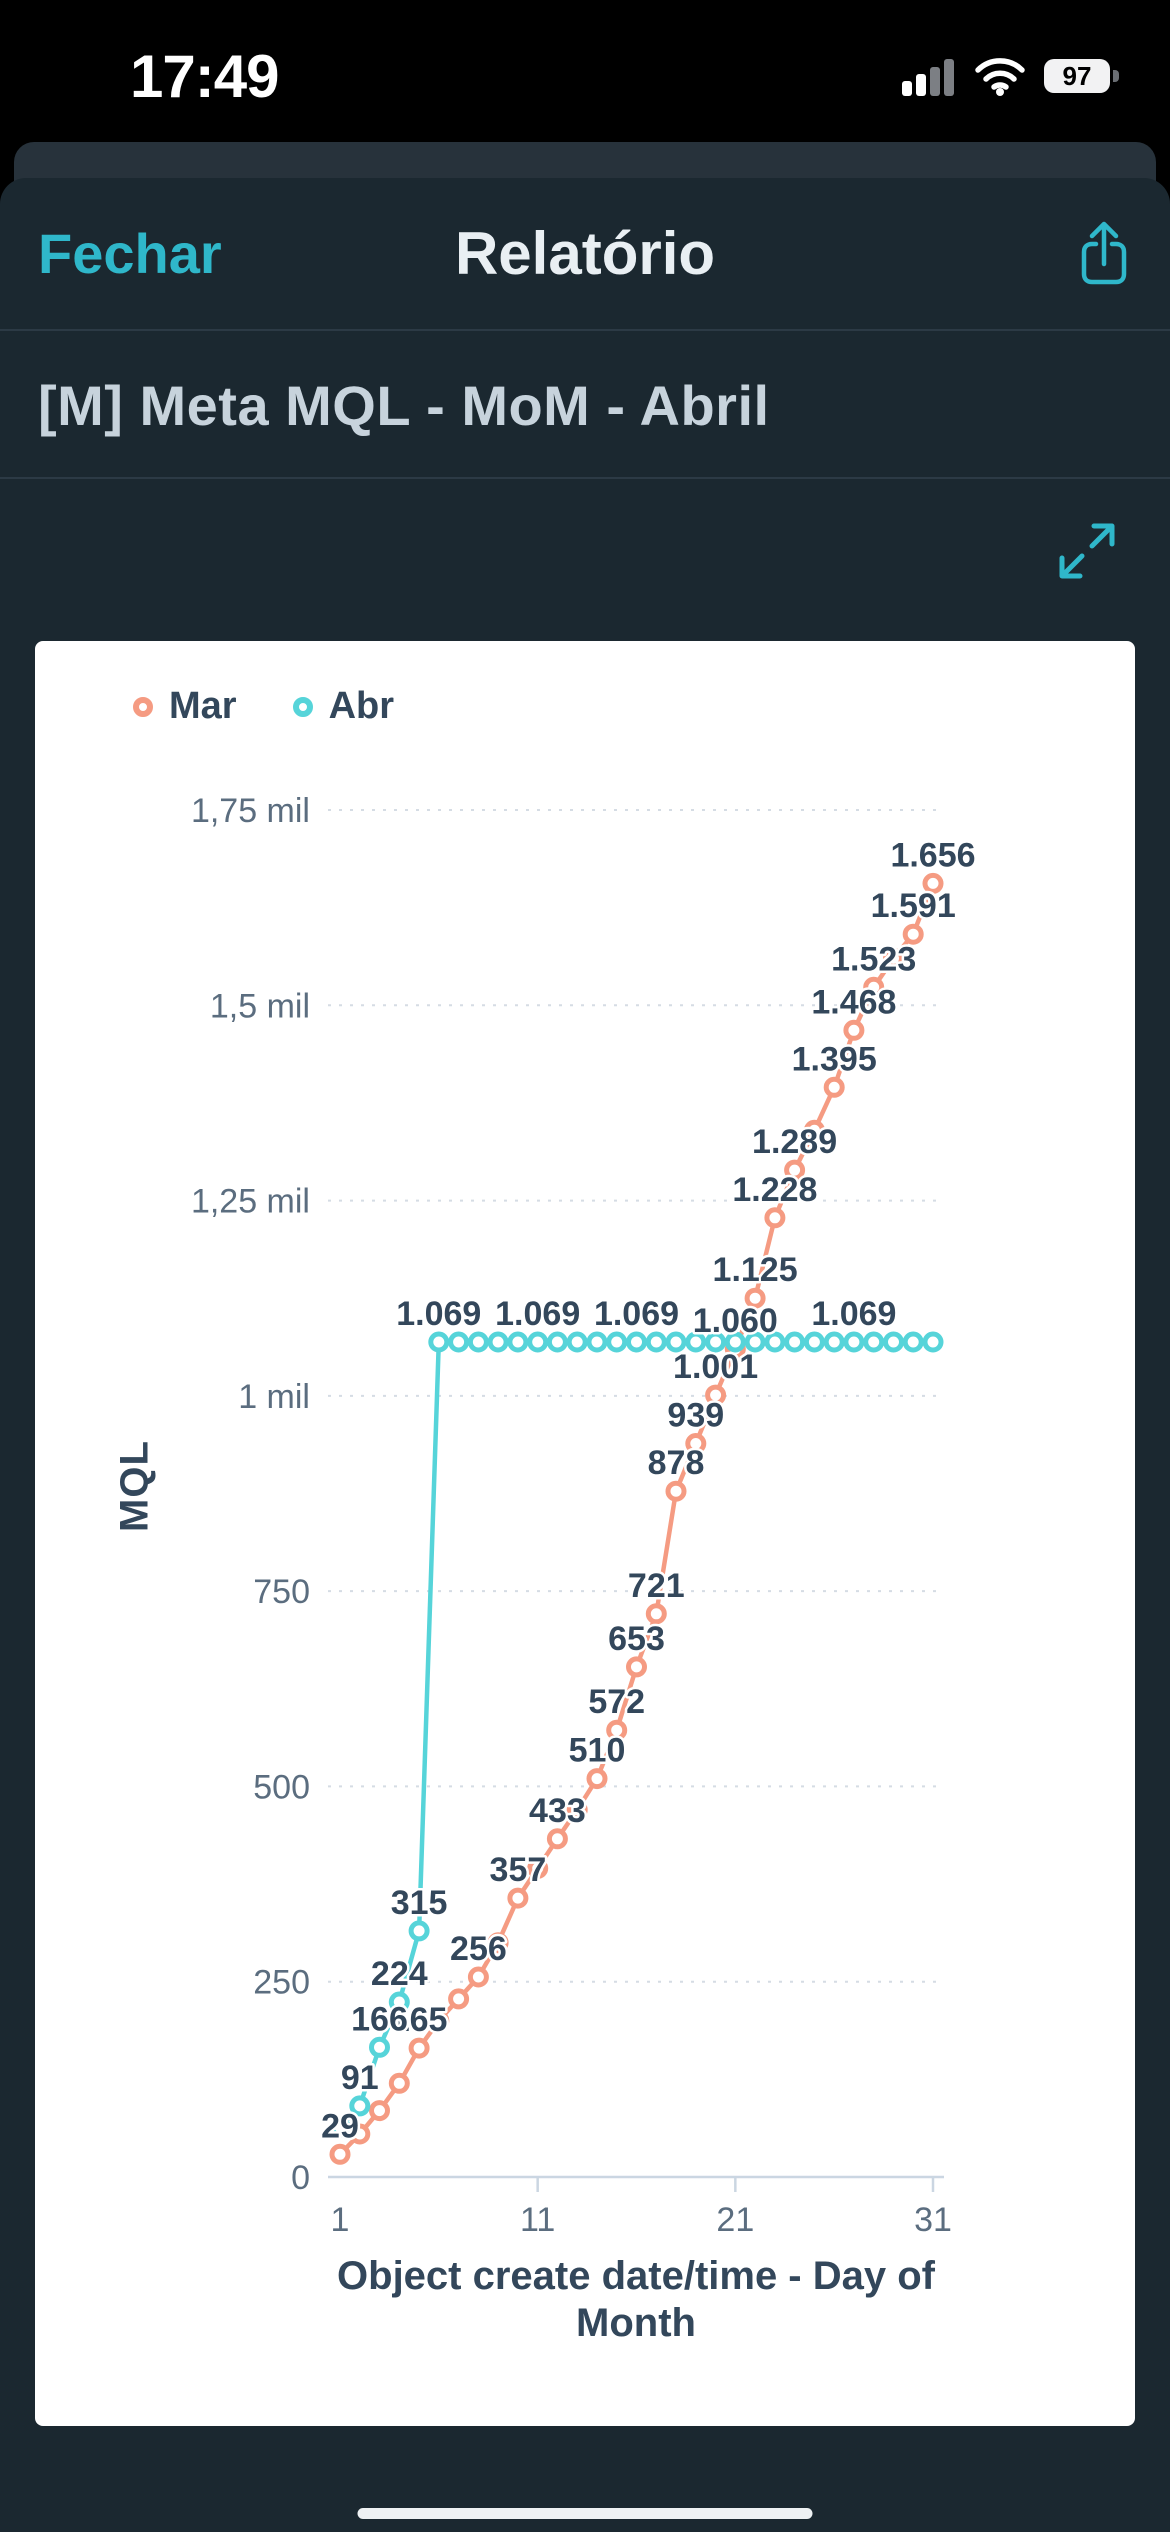 This screenshot has width=1170, height=2532. I want to click on data-label: 721, so click(656, 1586).